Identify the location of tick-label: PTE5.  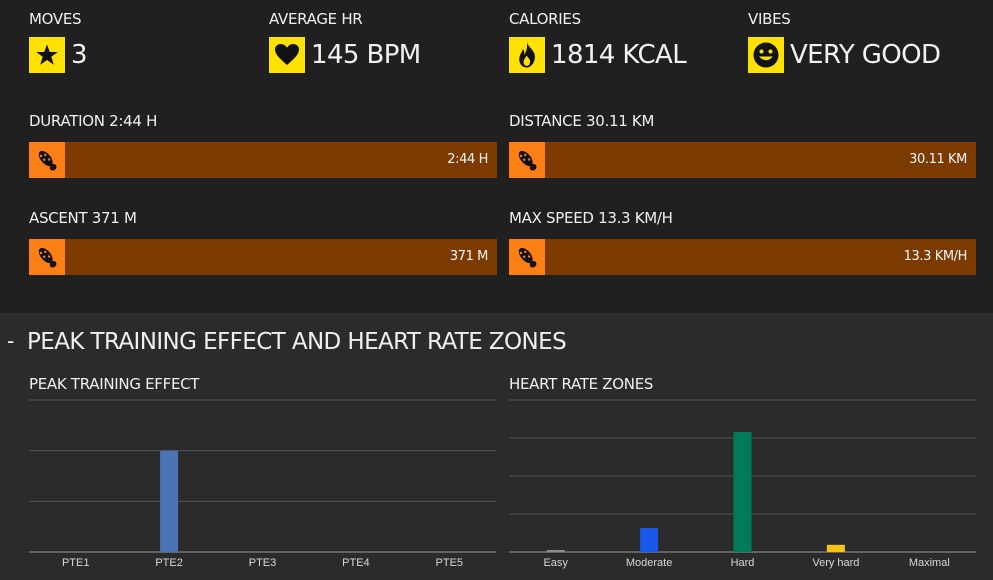
(450, 563).